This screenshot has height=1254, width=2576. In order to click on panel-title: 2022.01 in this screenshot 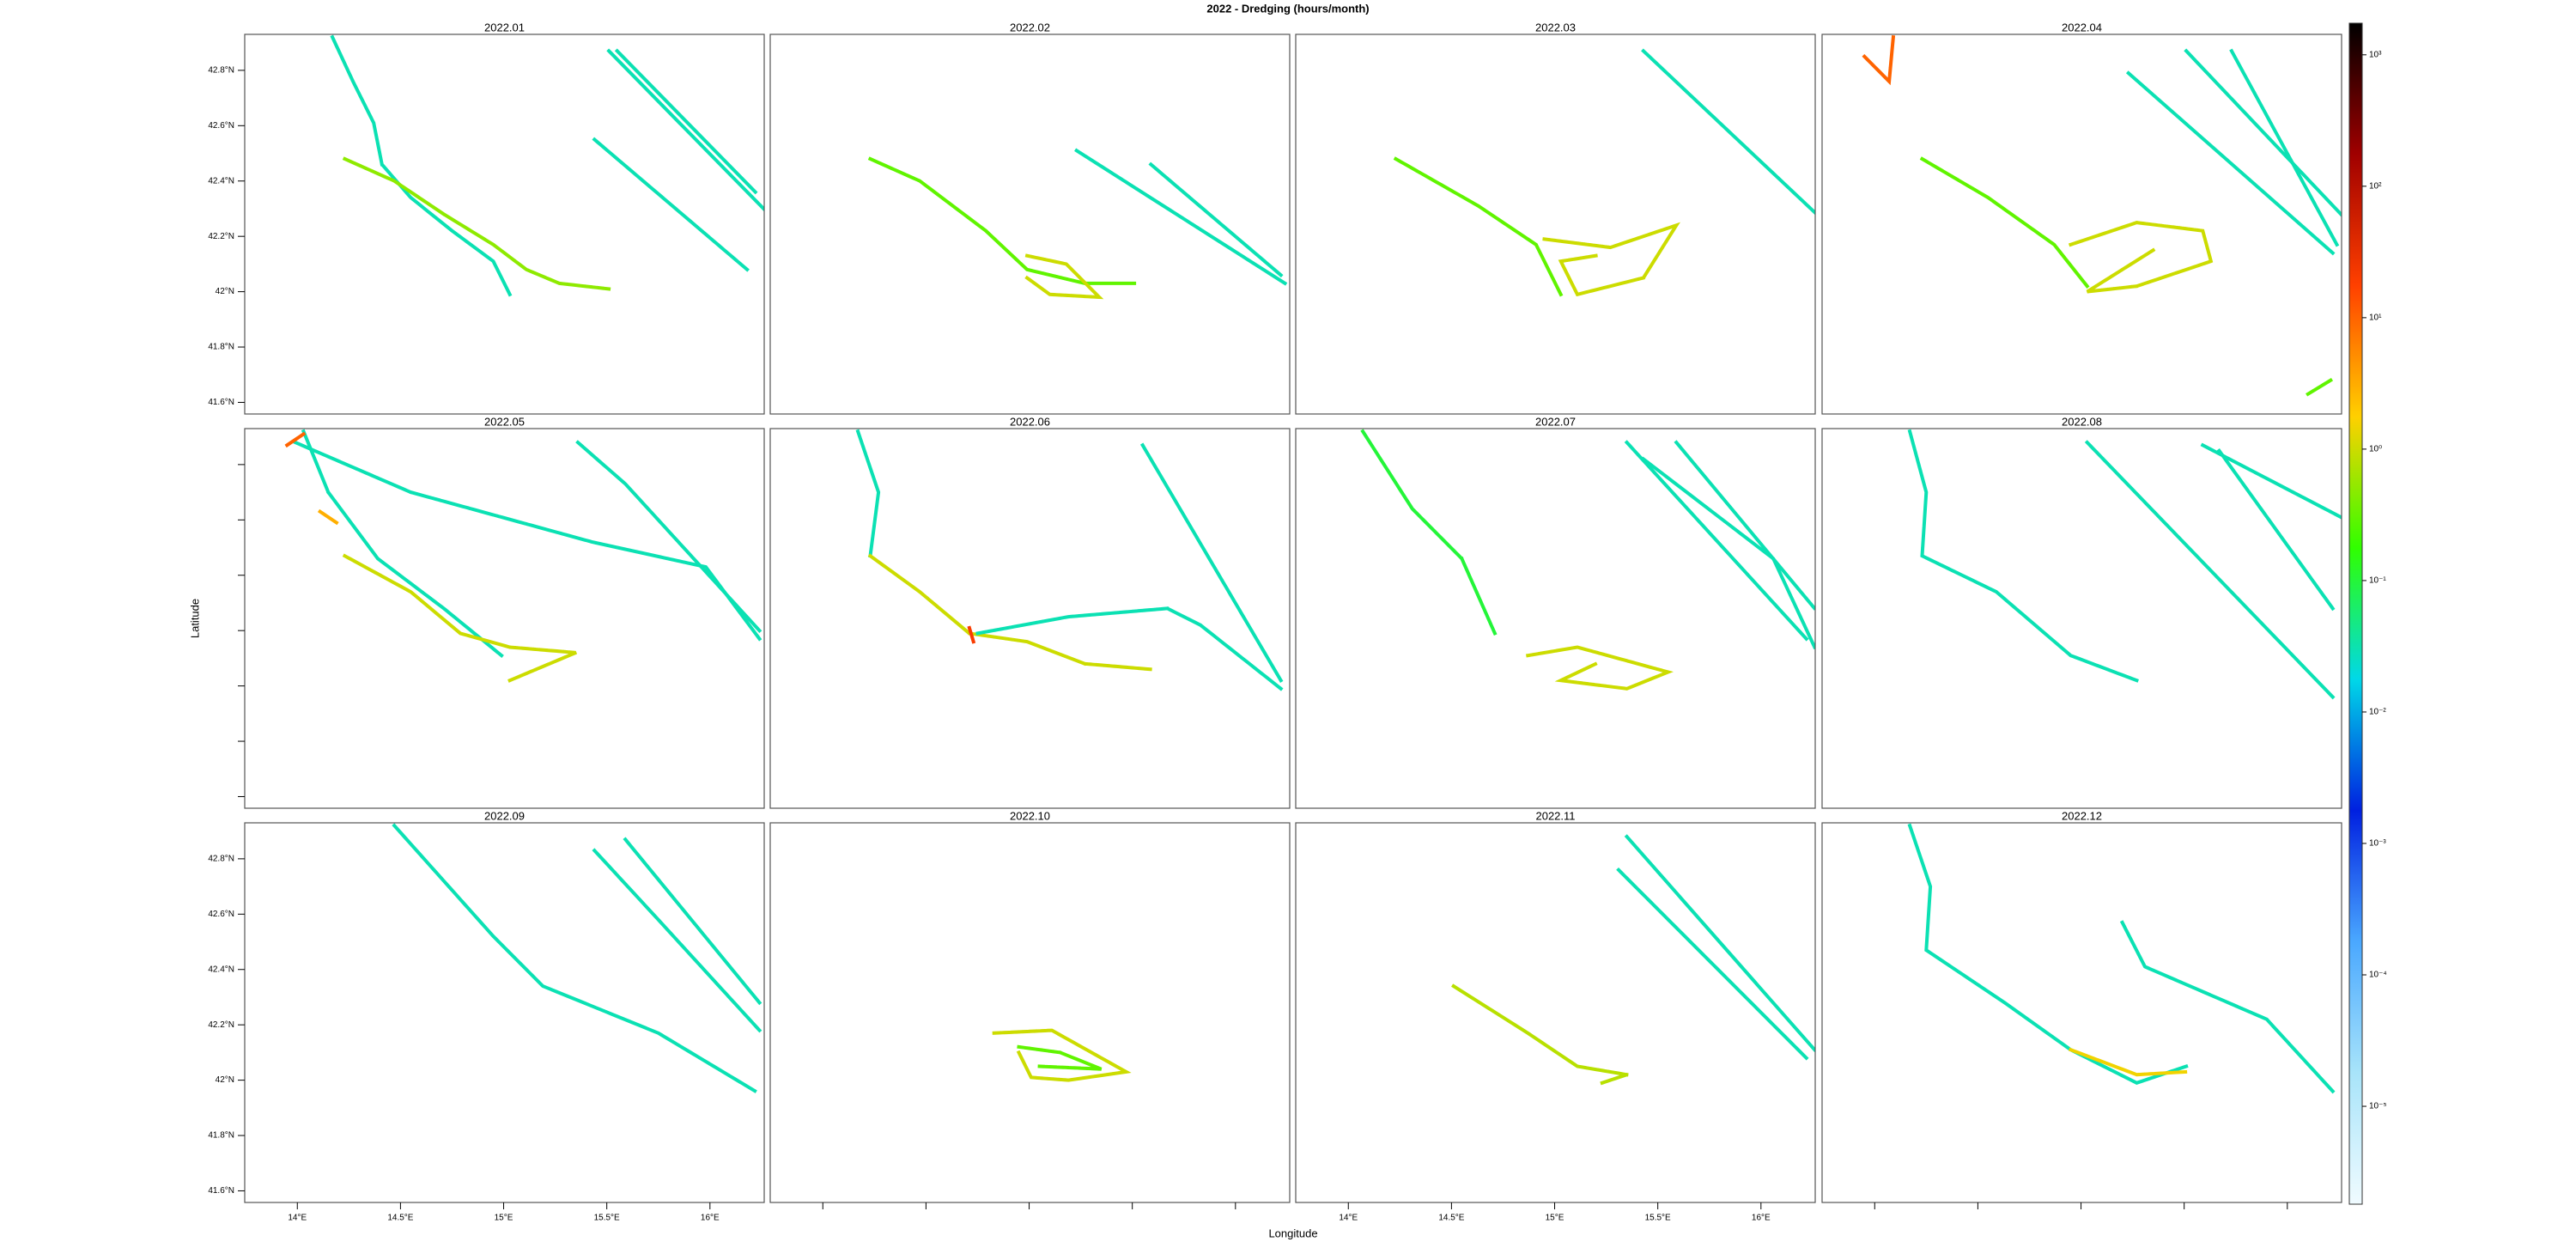, I will do `click(505, 27)`.